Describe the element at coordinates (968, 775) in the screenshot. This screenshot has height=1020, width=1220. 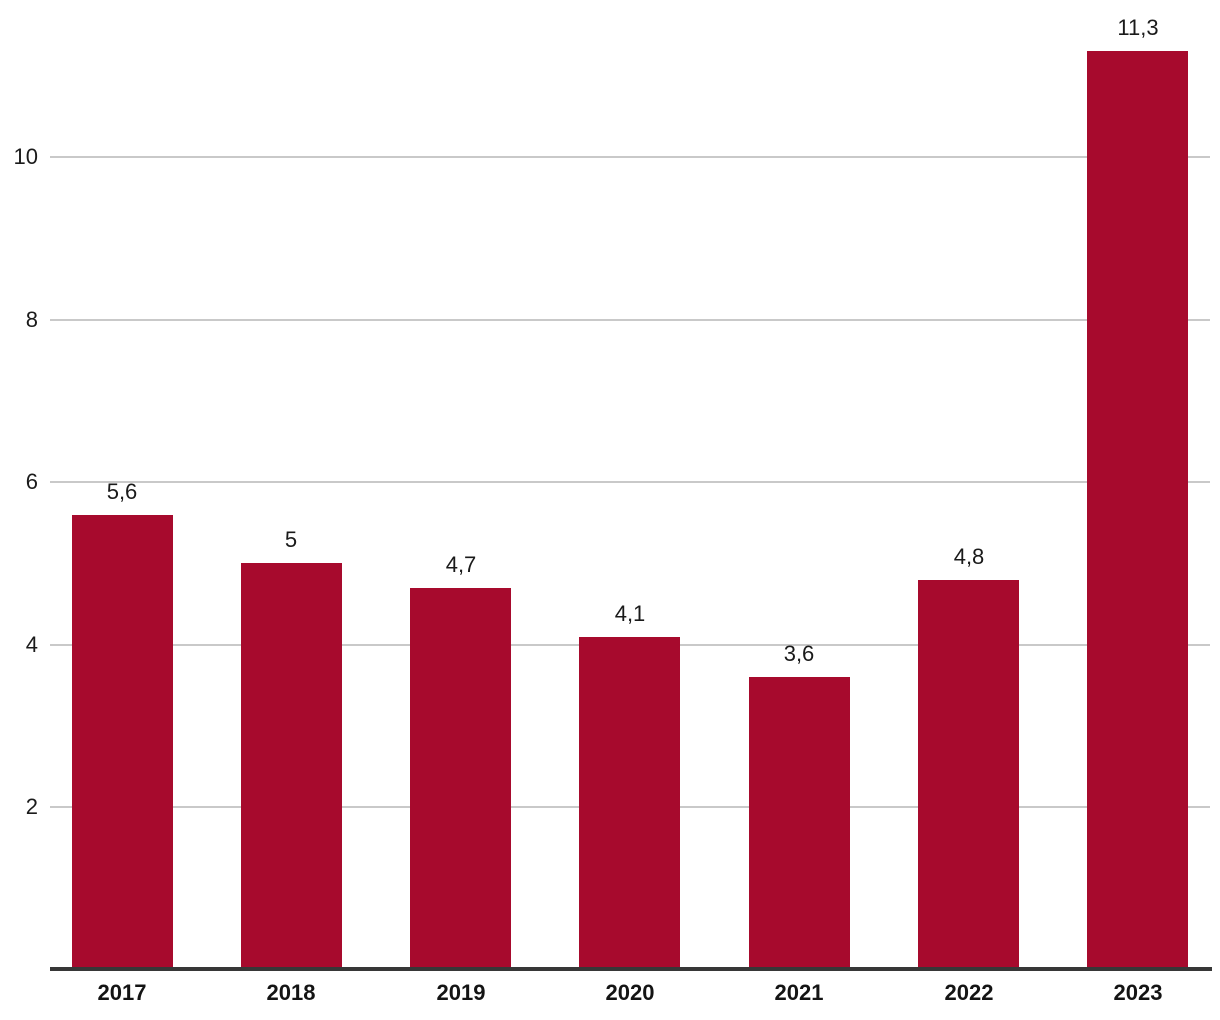
I see `bar-2022` at that location.